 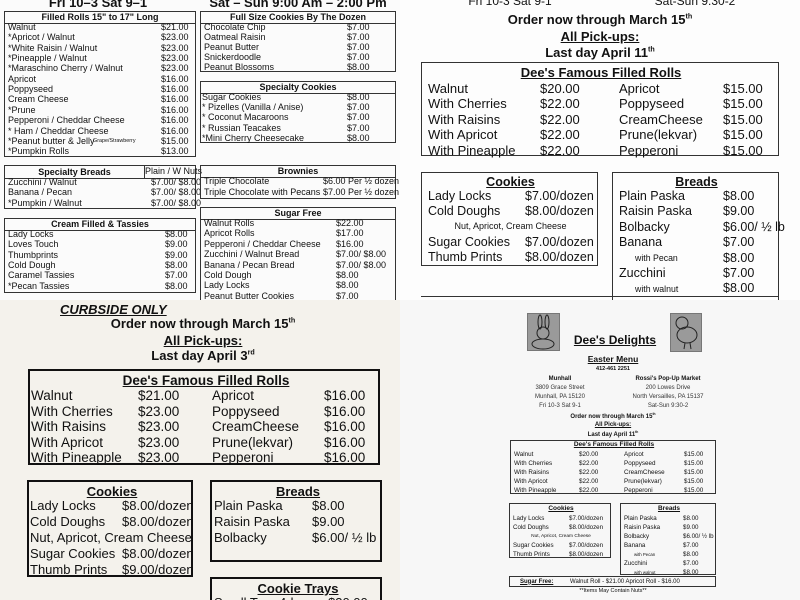 What do you see at coordinates (112, 491) in the screenshot?
I see `cookies-section-title: Cookies` at bounding box center [112, 491].